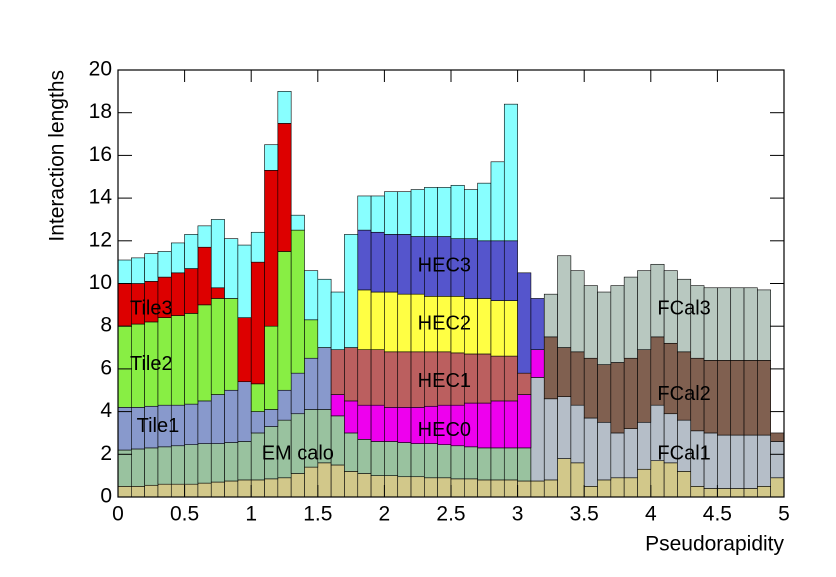 The image size is (836, 577). What do you see at coordinates (101, 197) in the screenshot?
I see `y-tick-label: 14` at bounding box center [101, 197].